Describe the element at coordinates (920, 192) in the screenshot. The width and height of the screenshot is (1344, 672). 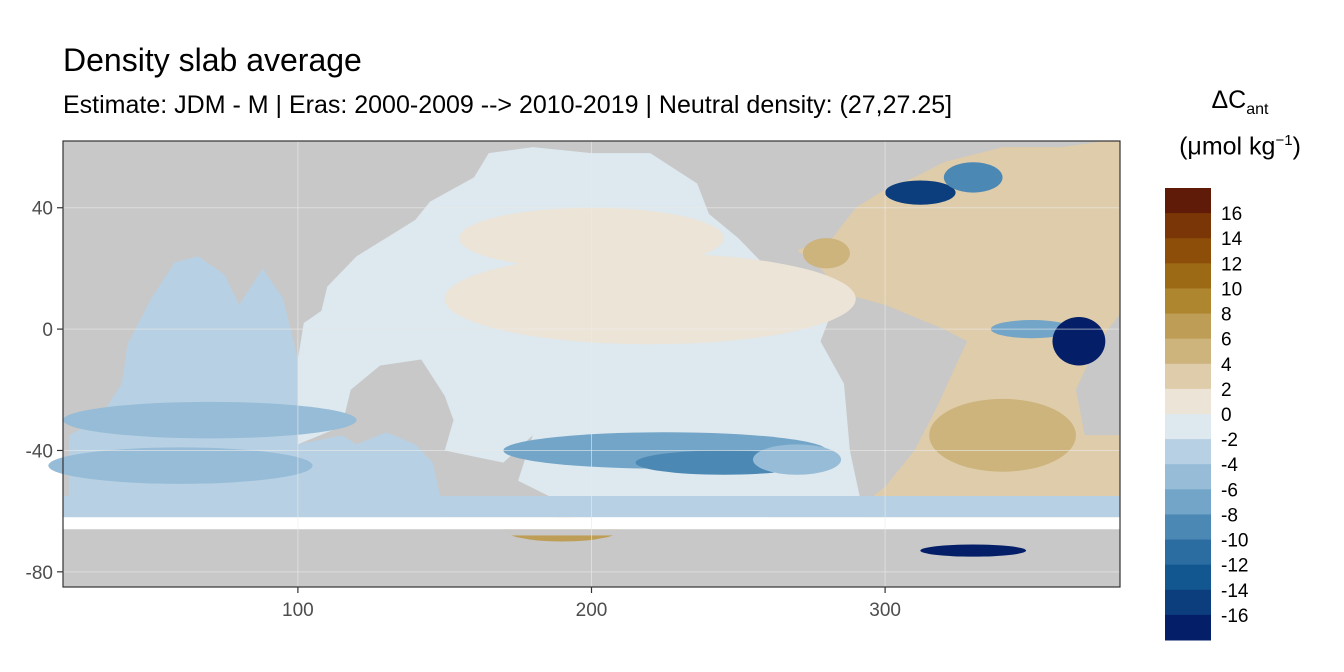
I see `north-atlantic-west-patch` at that location.